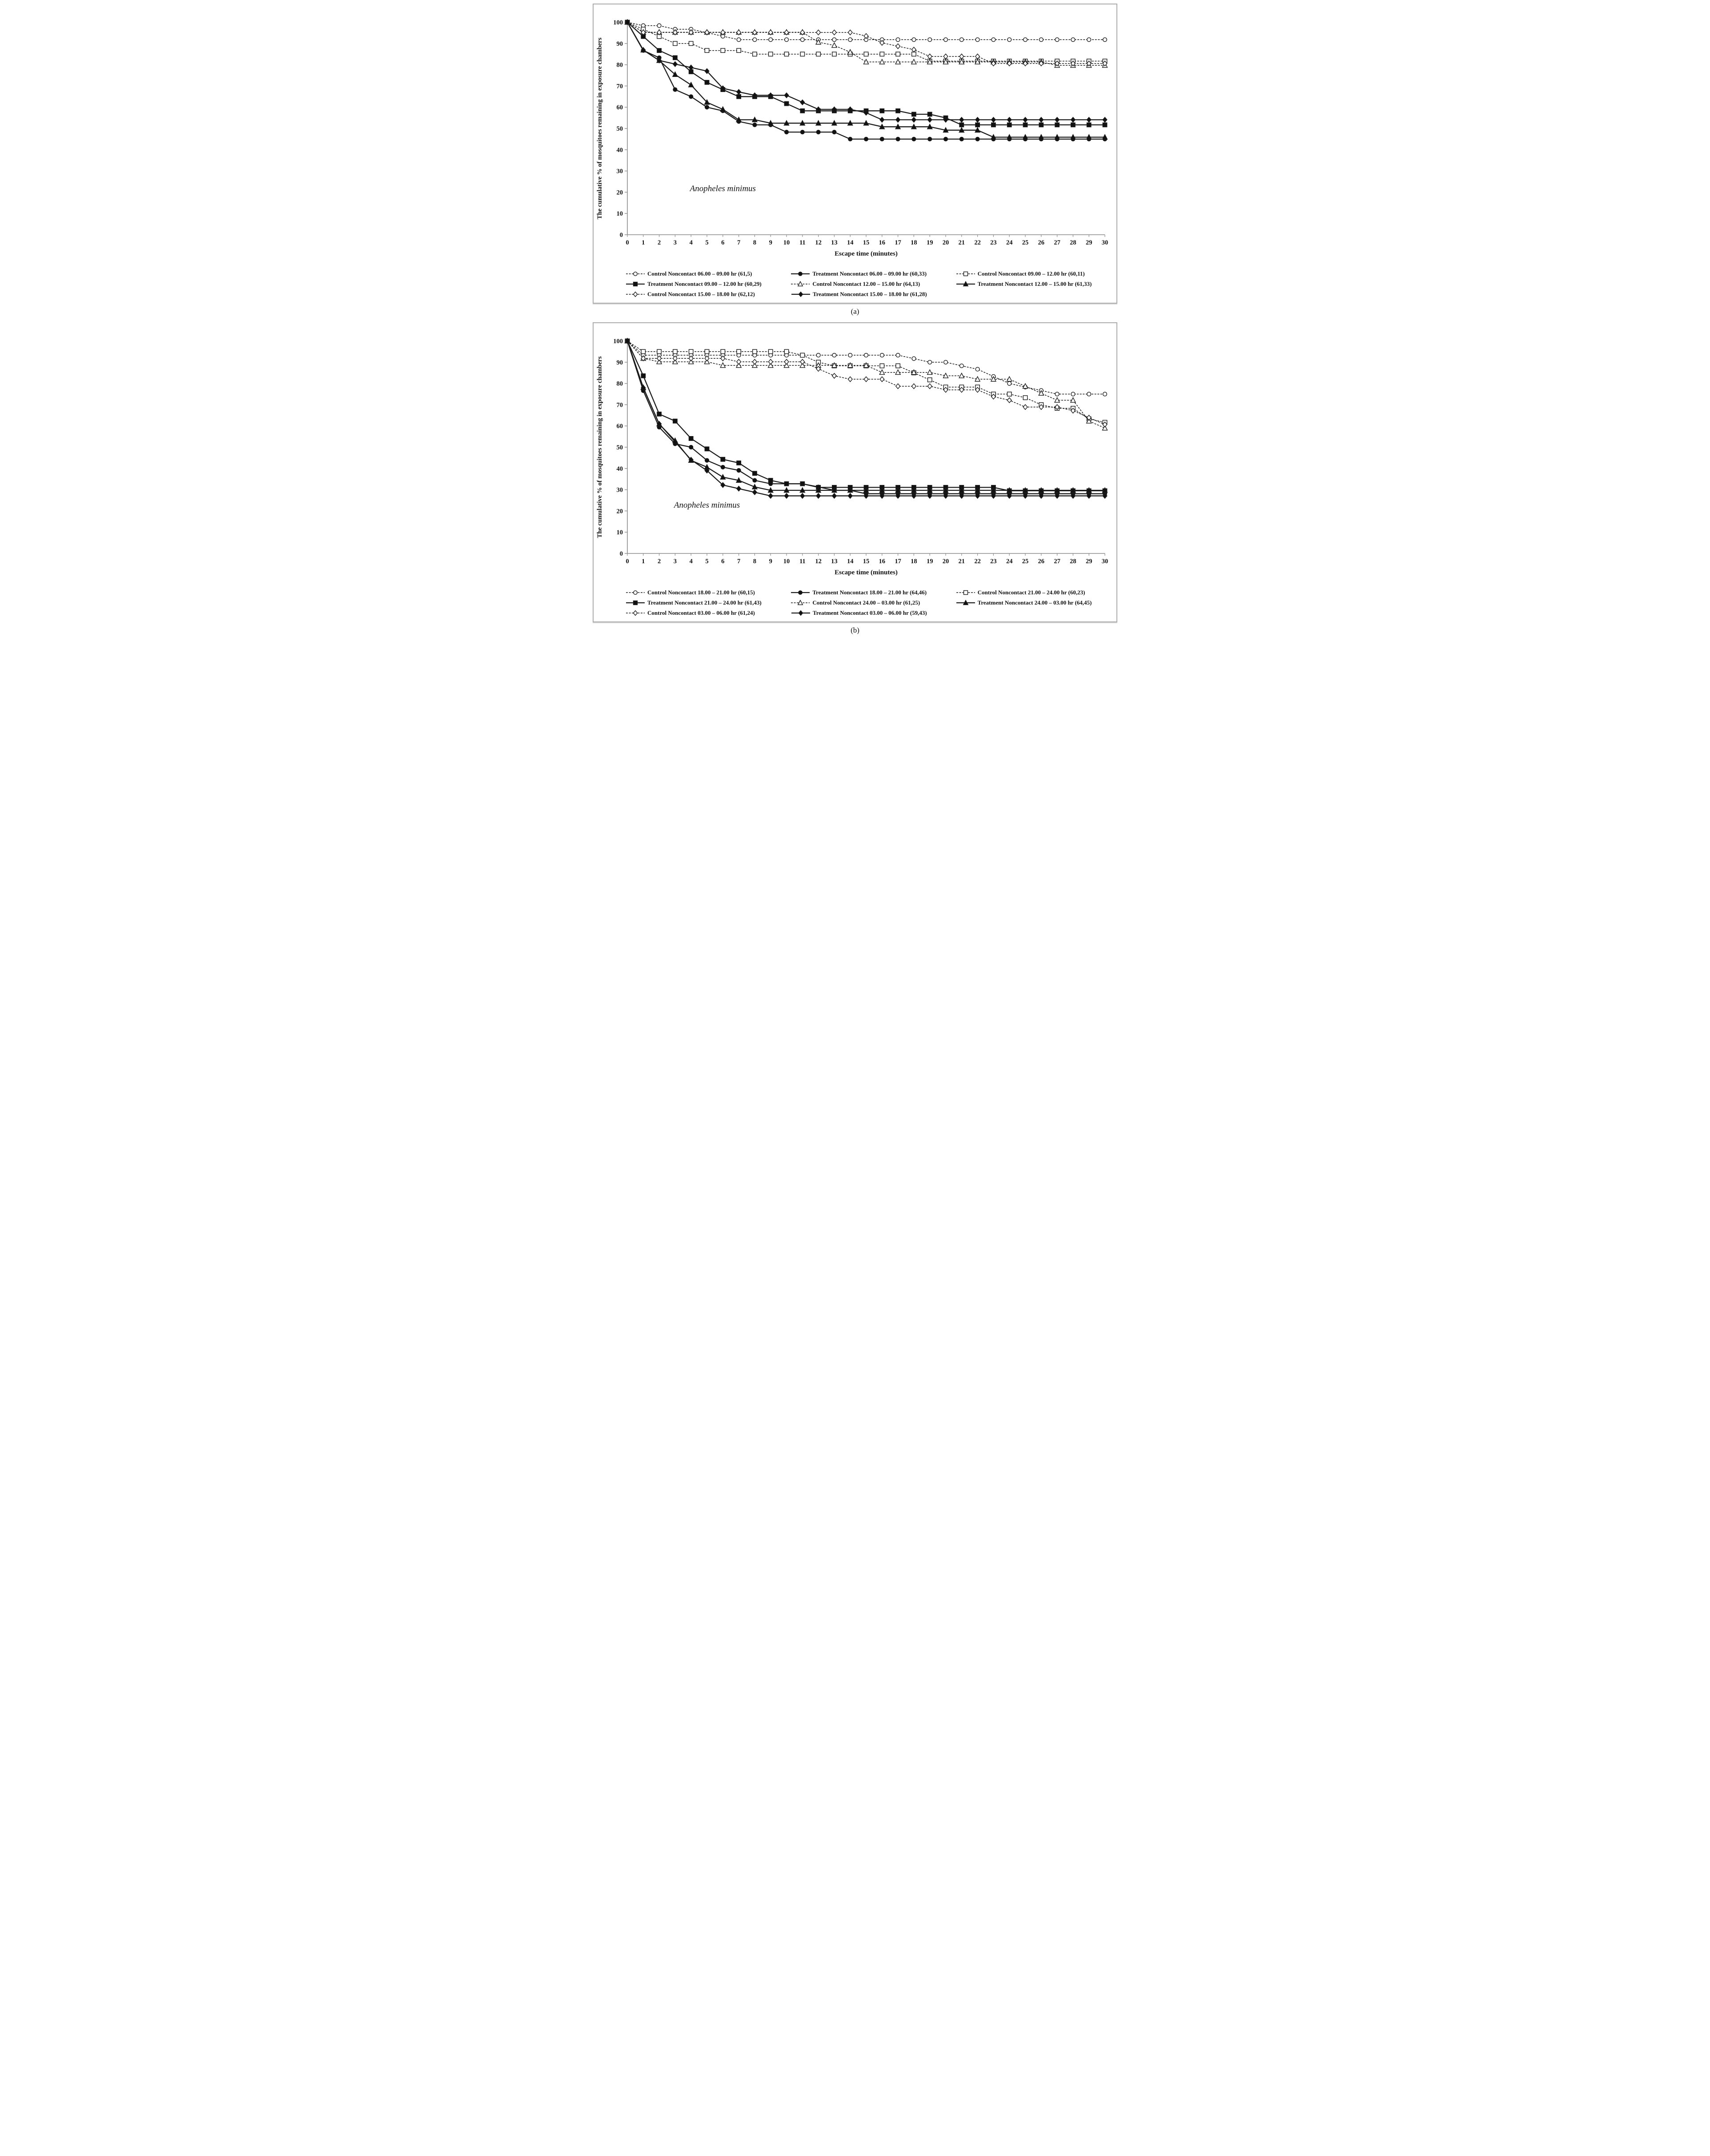 The image size is (1710, 2156). I want to click on legend-swatch-open-diamond, so click(635, 294).